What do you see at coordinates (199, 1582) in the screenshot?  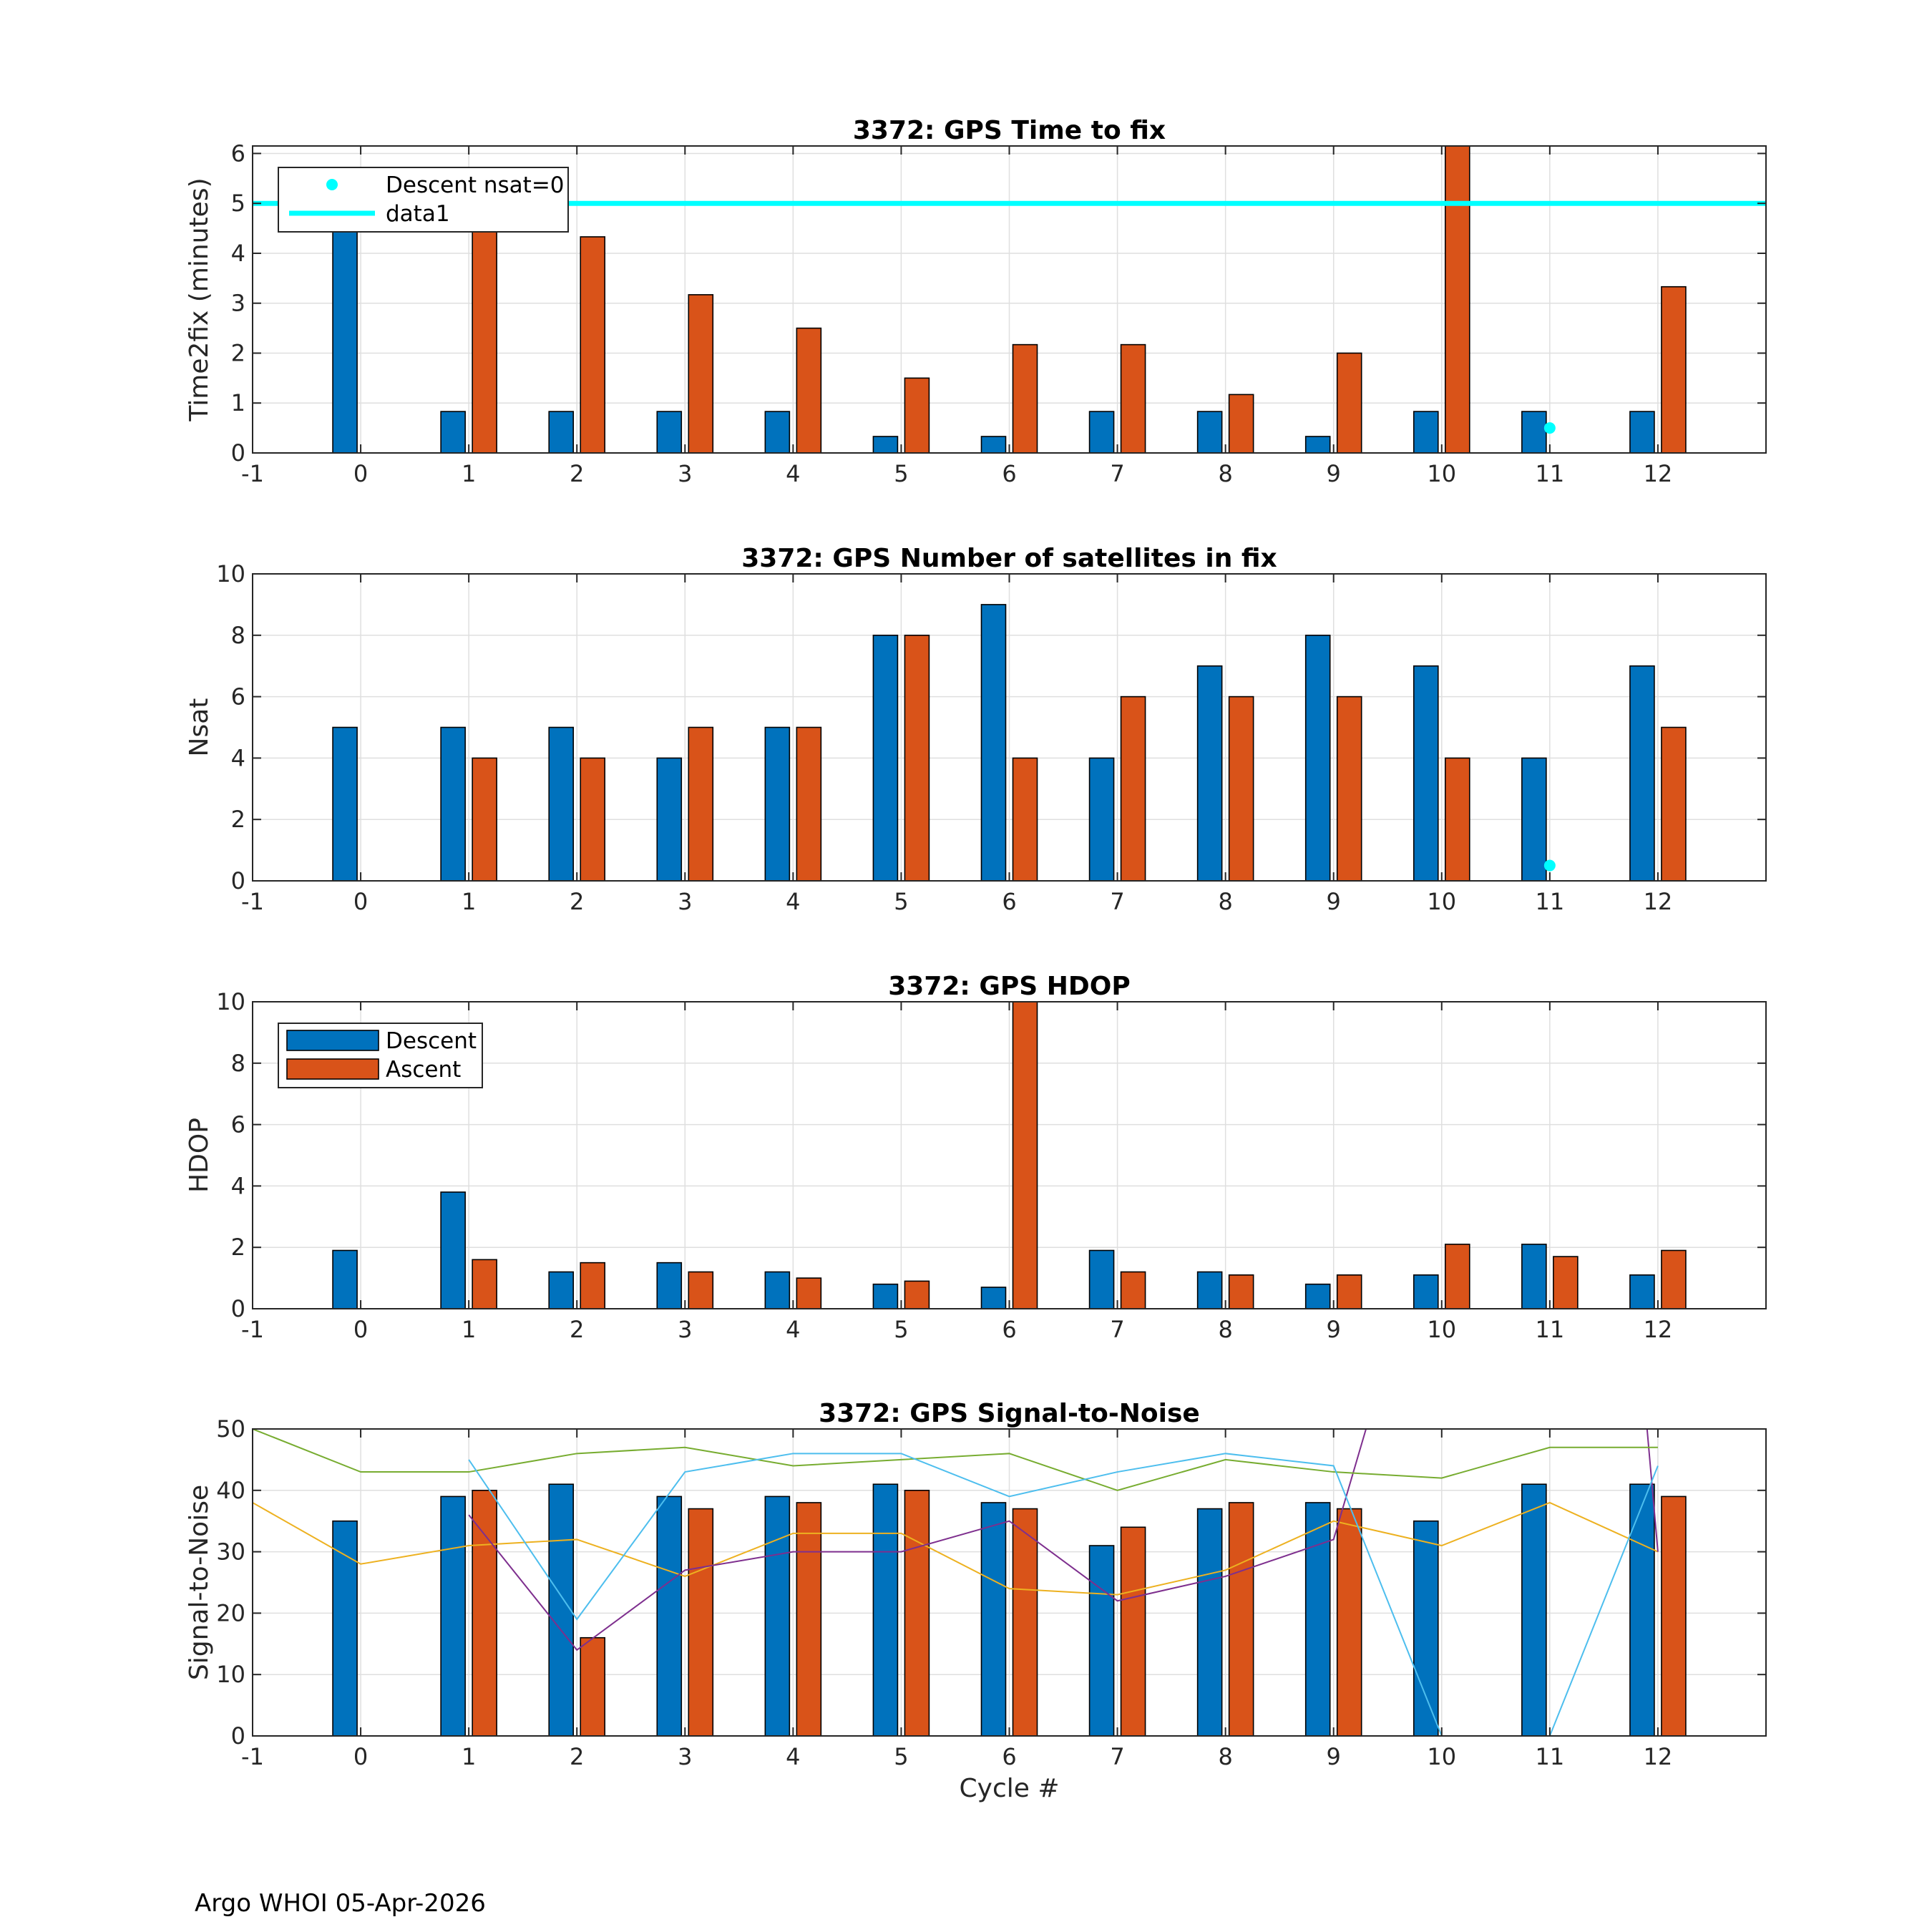 I see `y-axis-label: Signal-to-Noise` at bounding box center [199, 1582].